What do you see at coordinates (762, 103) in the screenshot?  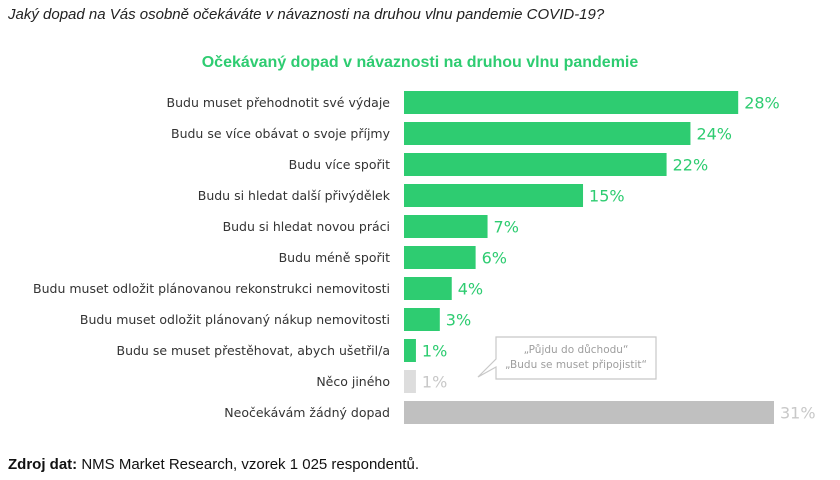 I see `value-label: 28%` at bounding box center [762, 103].